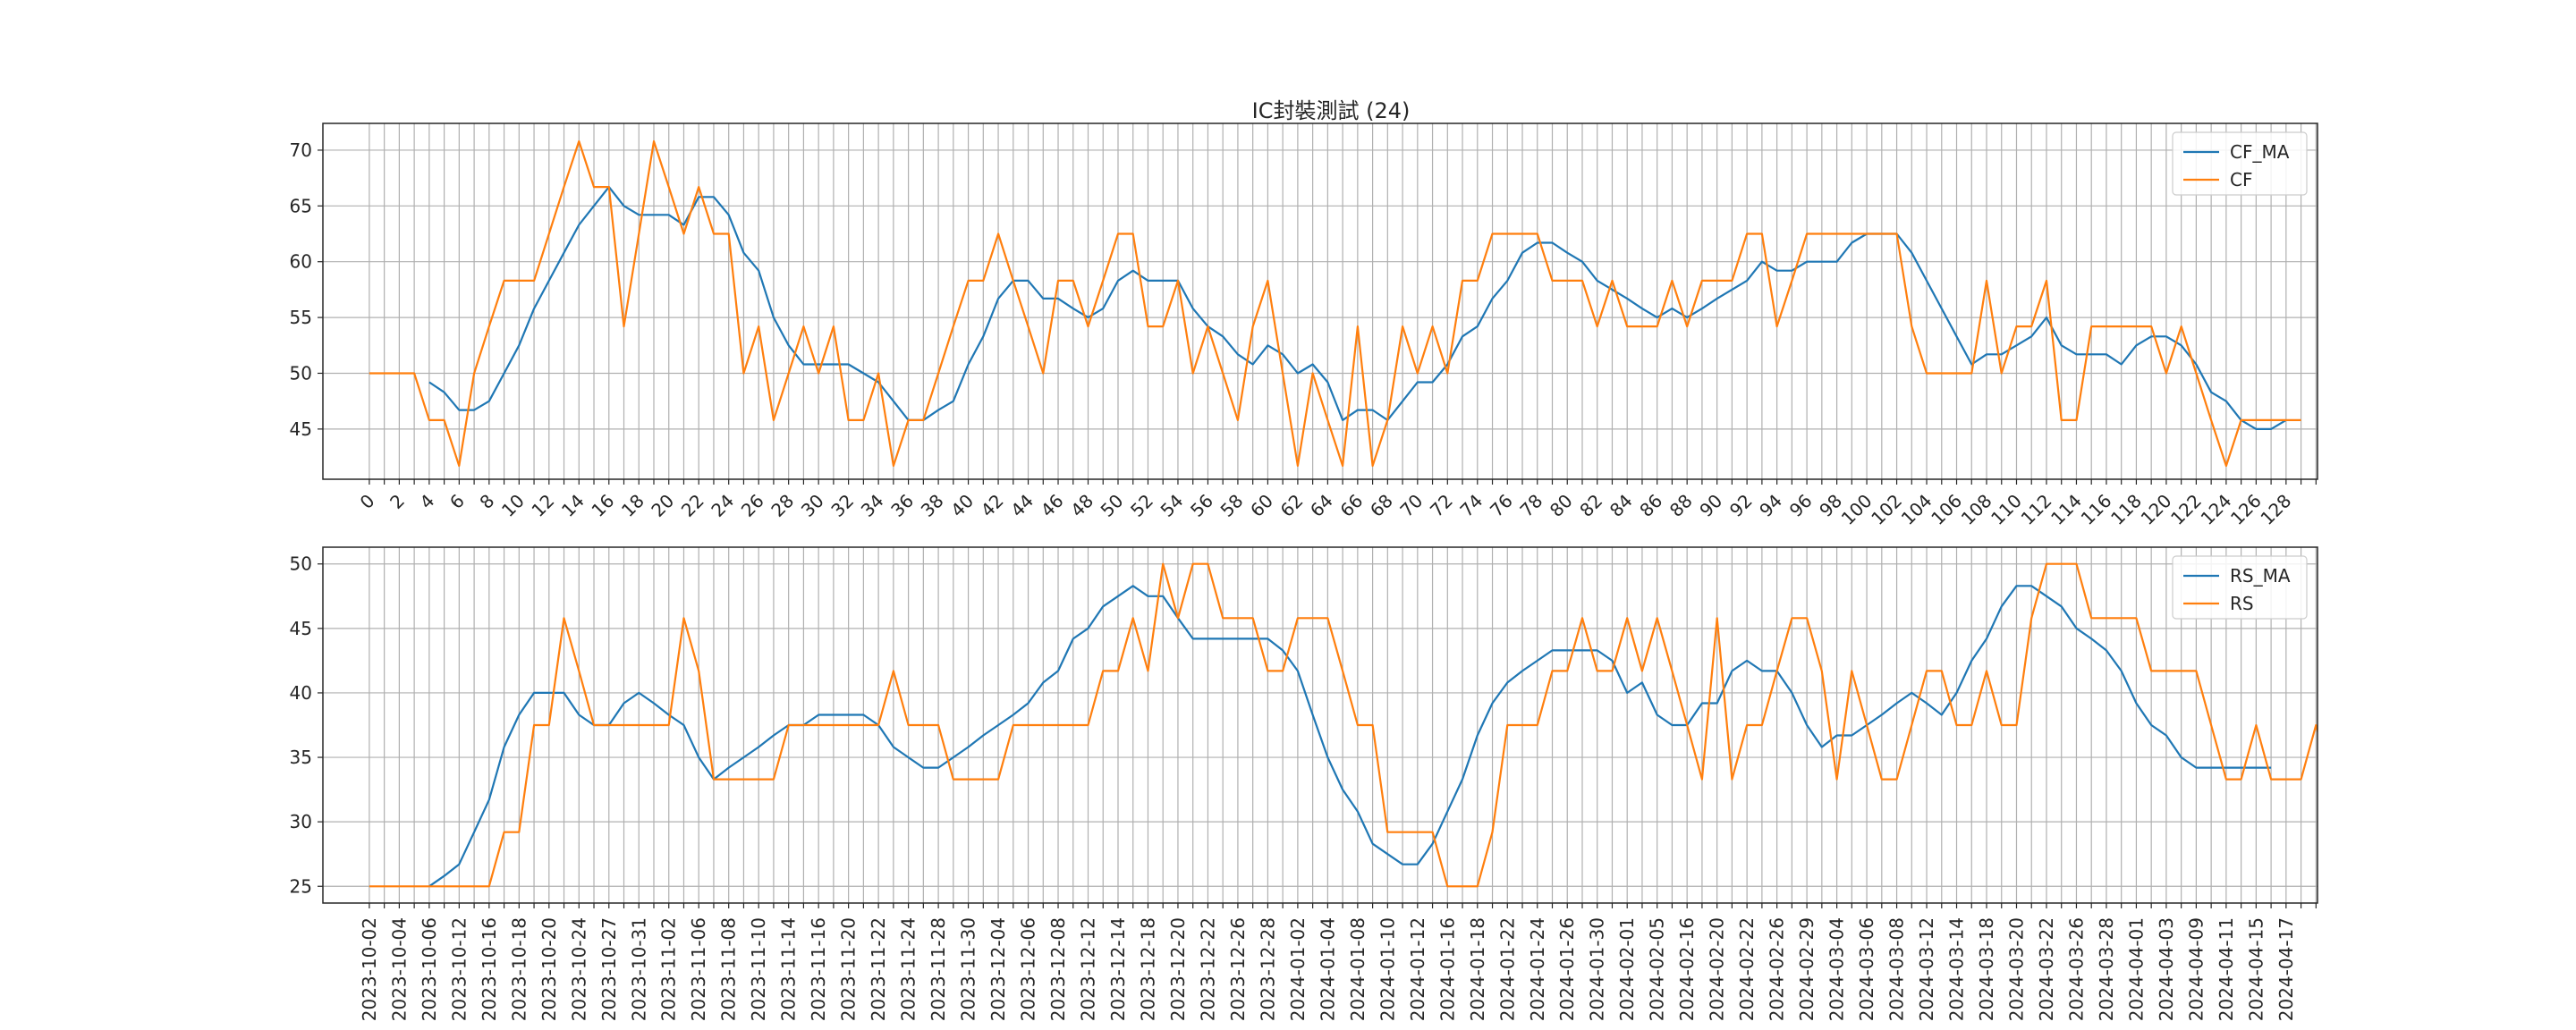  Describe the element at coordinates (301, 262) in the screenshot. I see `y-tick-label: 60` at that location.